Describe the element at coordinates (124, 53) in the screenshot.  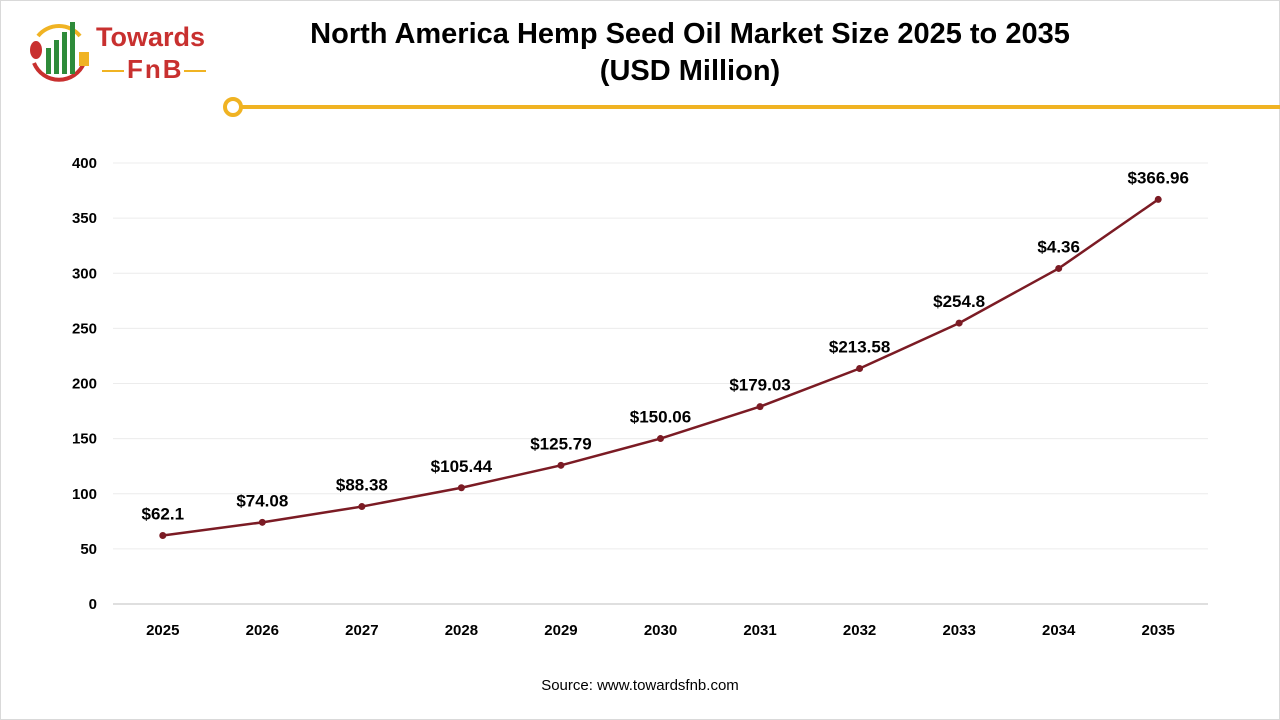
I see `towards-fnb-logo: Towards FnB` at that location.